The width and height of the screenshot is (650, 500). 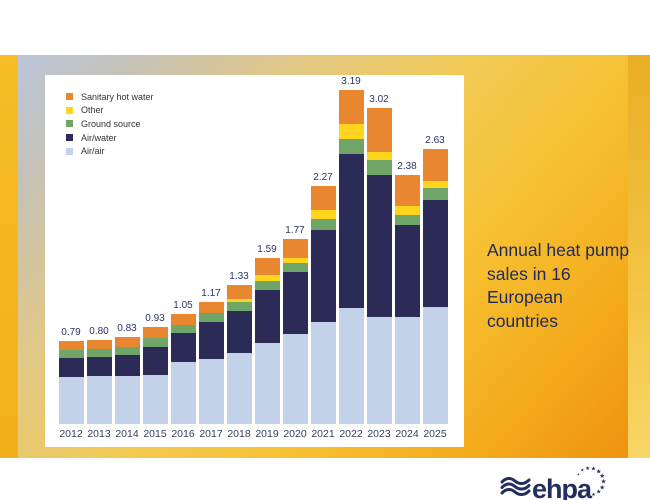 I want to click on bar-value-label-2022: 3.19, so click(x=351, y=81).